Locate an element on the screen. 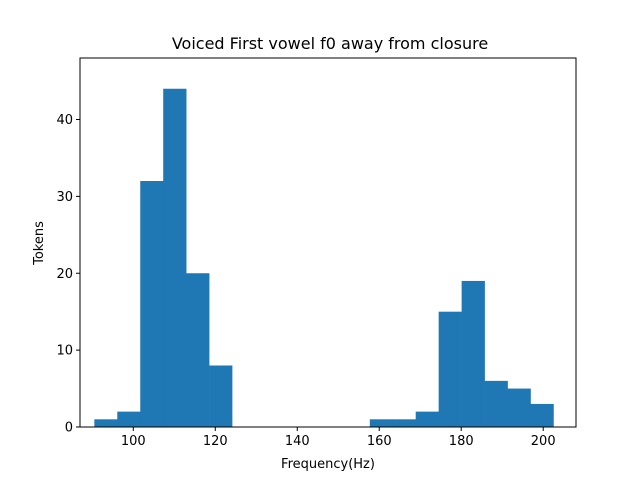  x-axis-label: Frequency(Hz) is located at coordinates (328, 464).